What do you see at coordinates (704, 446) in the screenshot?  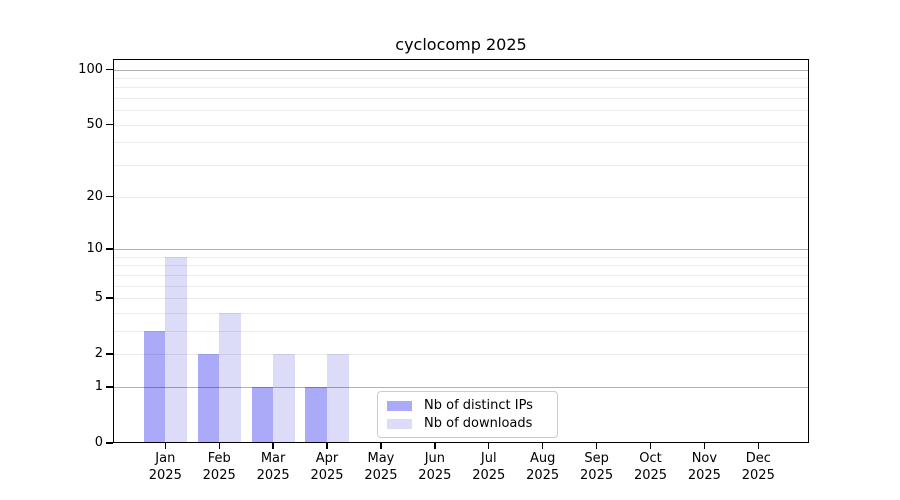 I see `x-tick-nov` at bounding box center [704, 446].